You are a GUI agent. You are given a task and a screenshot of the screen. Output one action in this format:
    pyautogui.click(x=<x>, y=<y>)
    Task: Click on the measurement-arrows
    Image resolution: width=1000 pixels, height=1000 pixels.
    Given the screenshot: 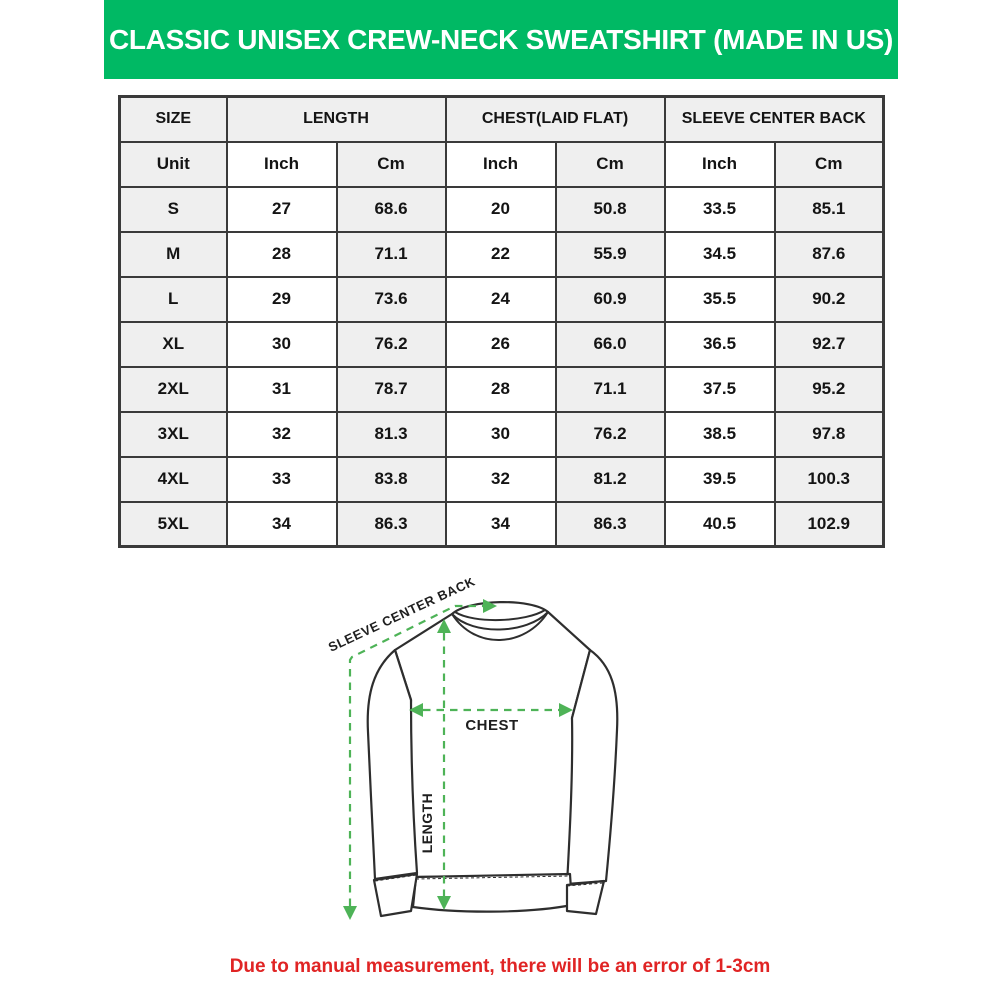 What is the action you would take?
    pyautogui.click(x=458, y=759)
    